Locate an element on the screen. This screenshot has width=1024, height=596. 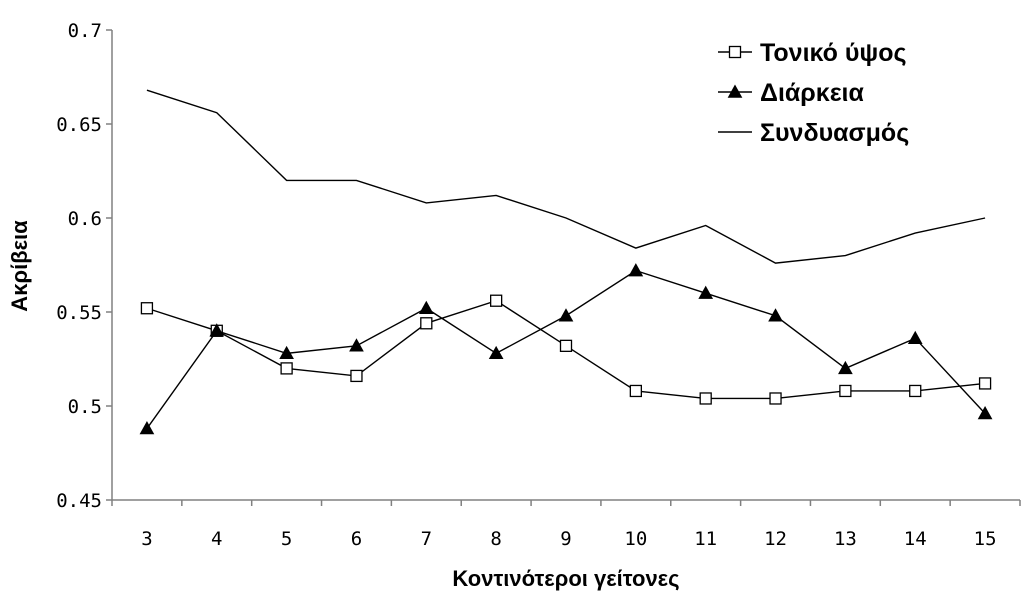
legend: Τονικό ύψος Διάρκεια Συνδυασμός is located at coordinates (813, 93).